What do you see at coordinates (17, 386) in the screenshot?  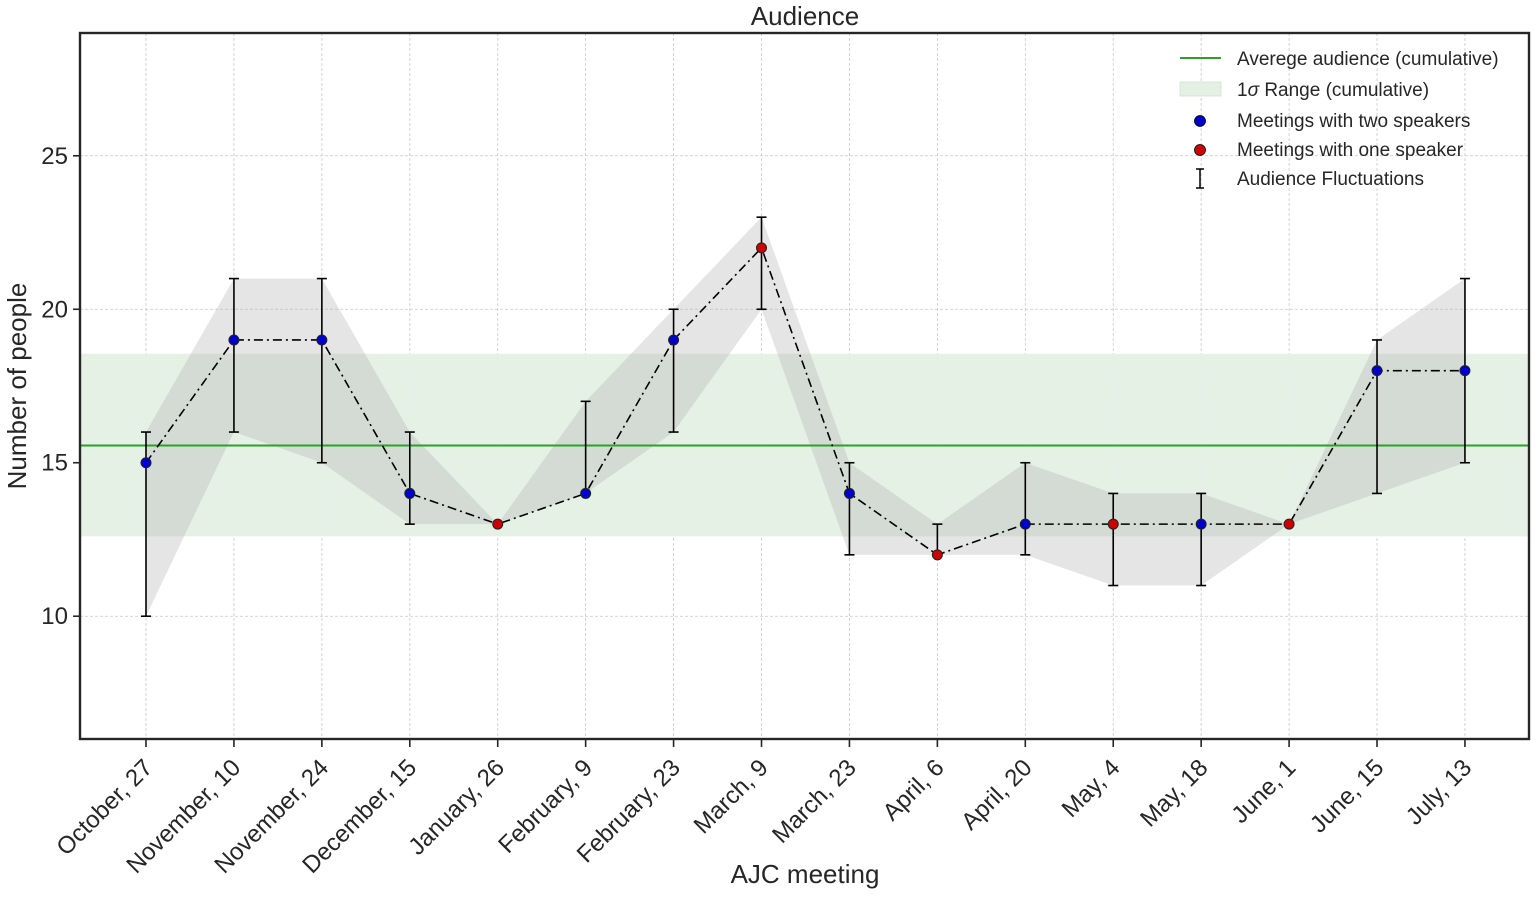 I see `y-axis-label: Number of people` at bounding box center [17, 386].